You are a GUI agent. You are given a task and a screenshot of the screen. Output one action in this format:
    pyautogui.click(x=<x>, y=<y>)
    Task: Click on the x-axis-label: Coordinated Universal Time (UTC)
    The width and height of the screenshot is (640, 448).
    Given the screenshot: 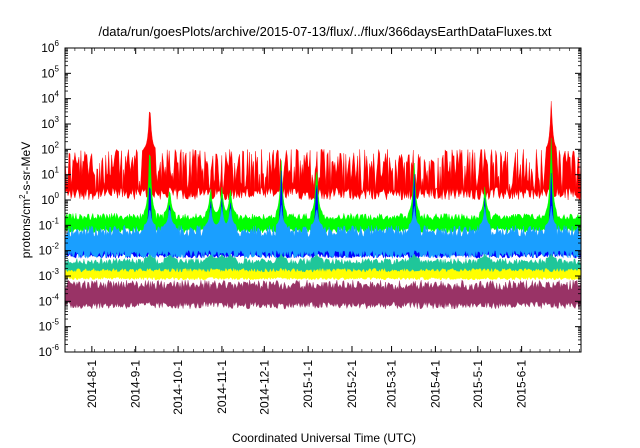 What is the action you would take?
    pyautogui.click(x=324, y=438)
    